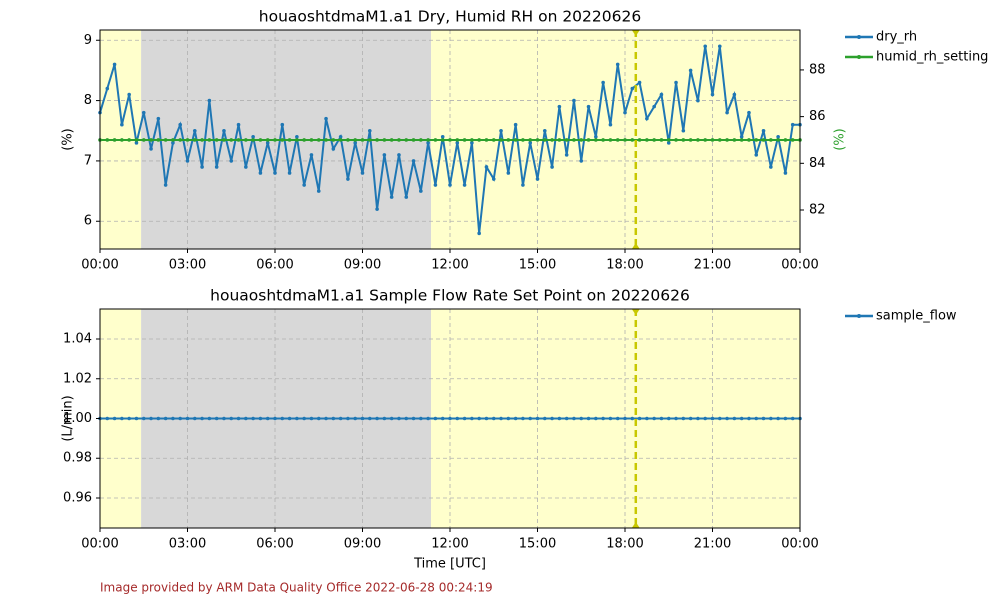 Image resolution: width=1000 pixels, height=600 pixels. What do you see at coordinates (624, 265) in the screenshot?
I see `x-tick-label: 18:00` at bounding box center [624, 265].